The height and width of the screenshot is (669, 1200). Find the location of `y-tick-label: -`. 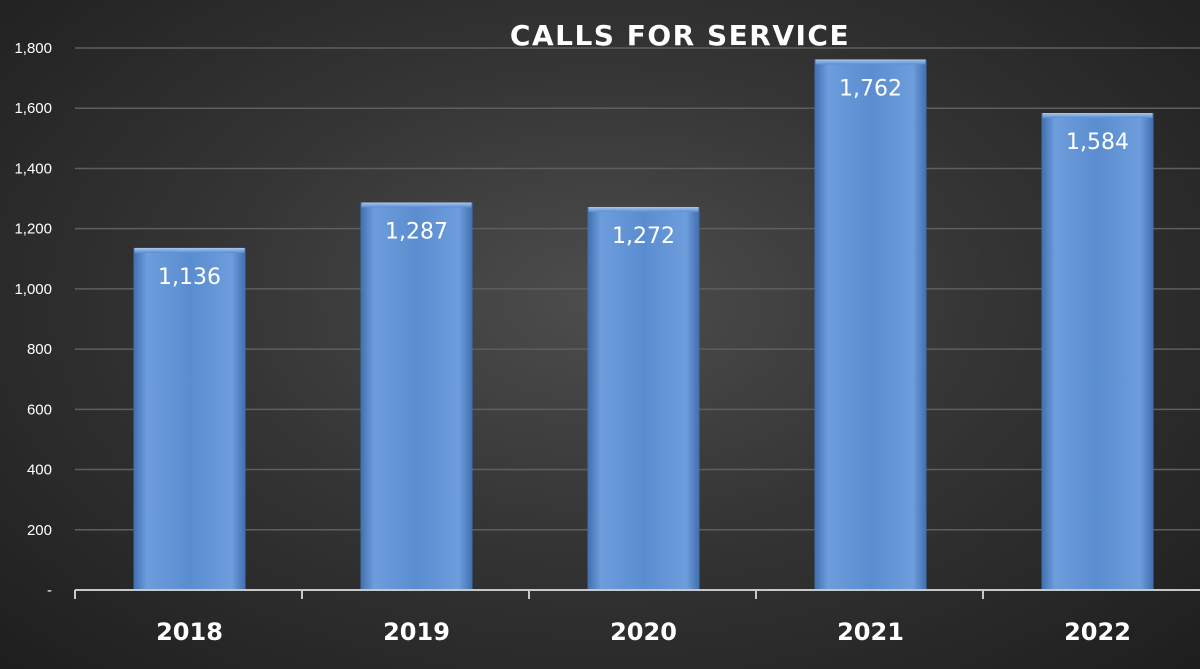

y-tick-label: - is located at coordinates (49, 590).